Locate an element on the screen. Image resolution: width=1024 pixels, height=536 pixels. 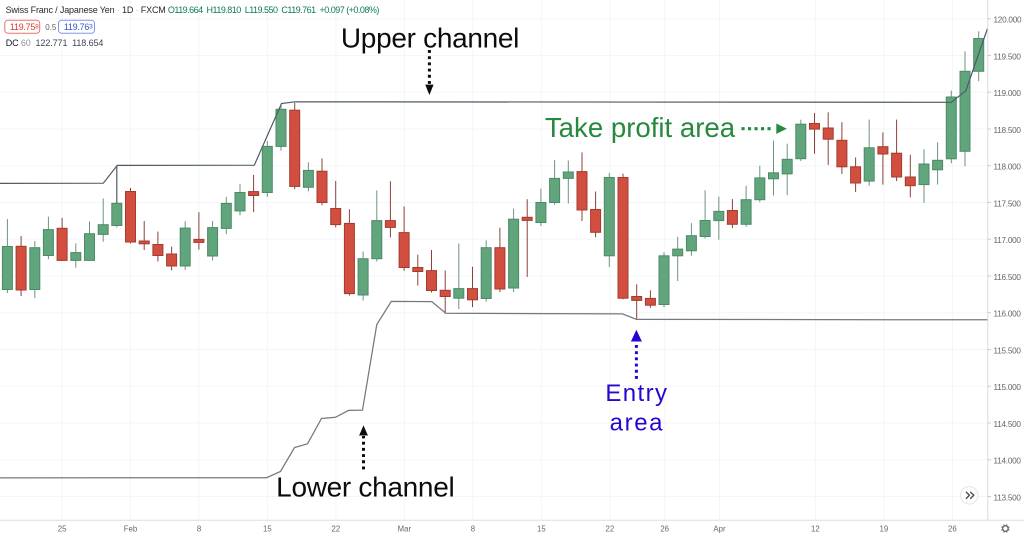
svg-text: Lower channel is located at coordinates (365, 486).